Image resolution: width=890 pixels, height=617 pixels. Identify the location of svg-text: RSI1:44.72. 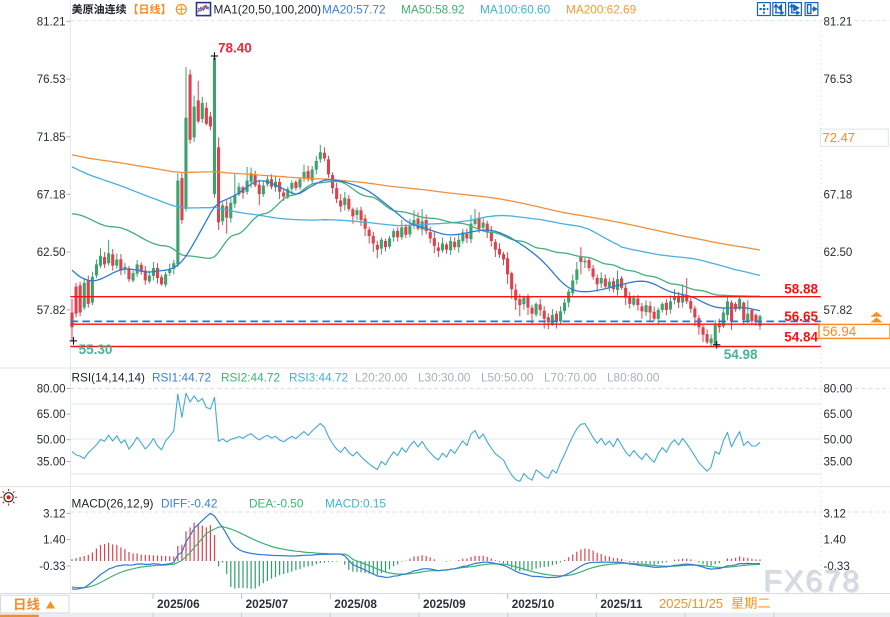
(181, 378).